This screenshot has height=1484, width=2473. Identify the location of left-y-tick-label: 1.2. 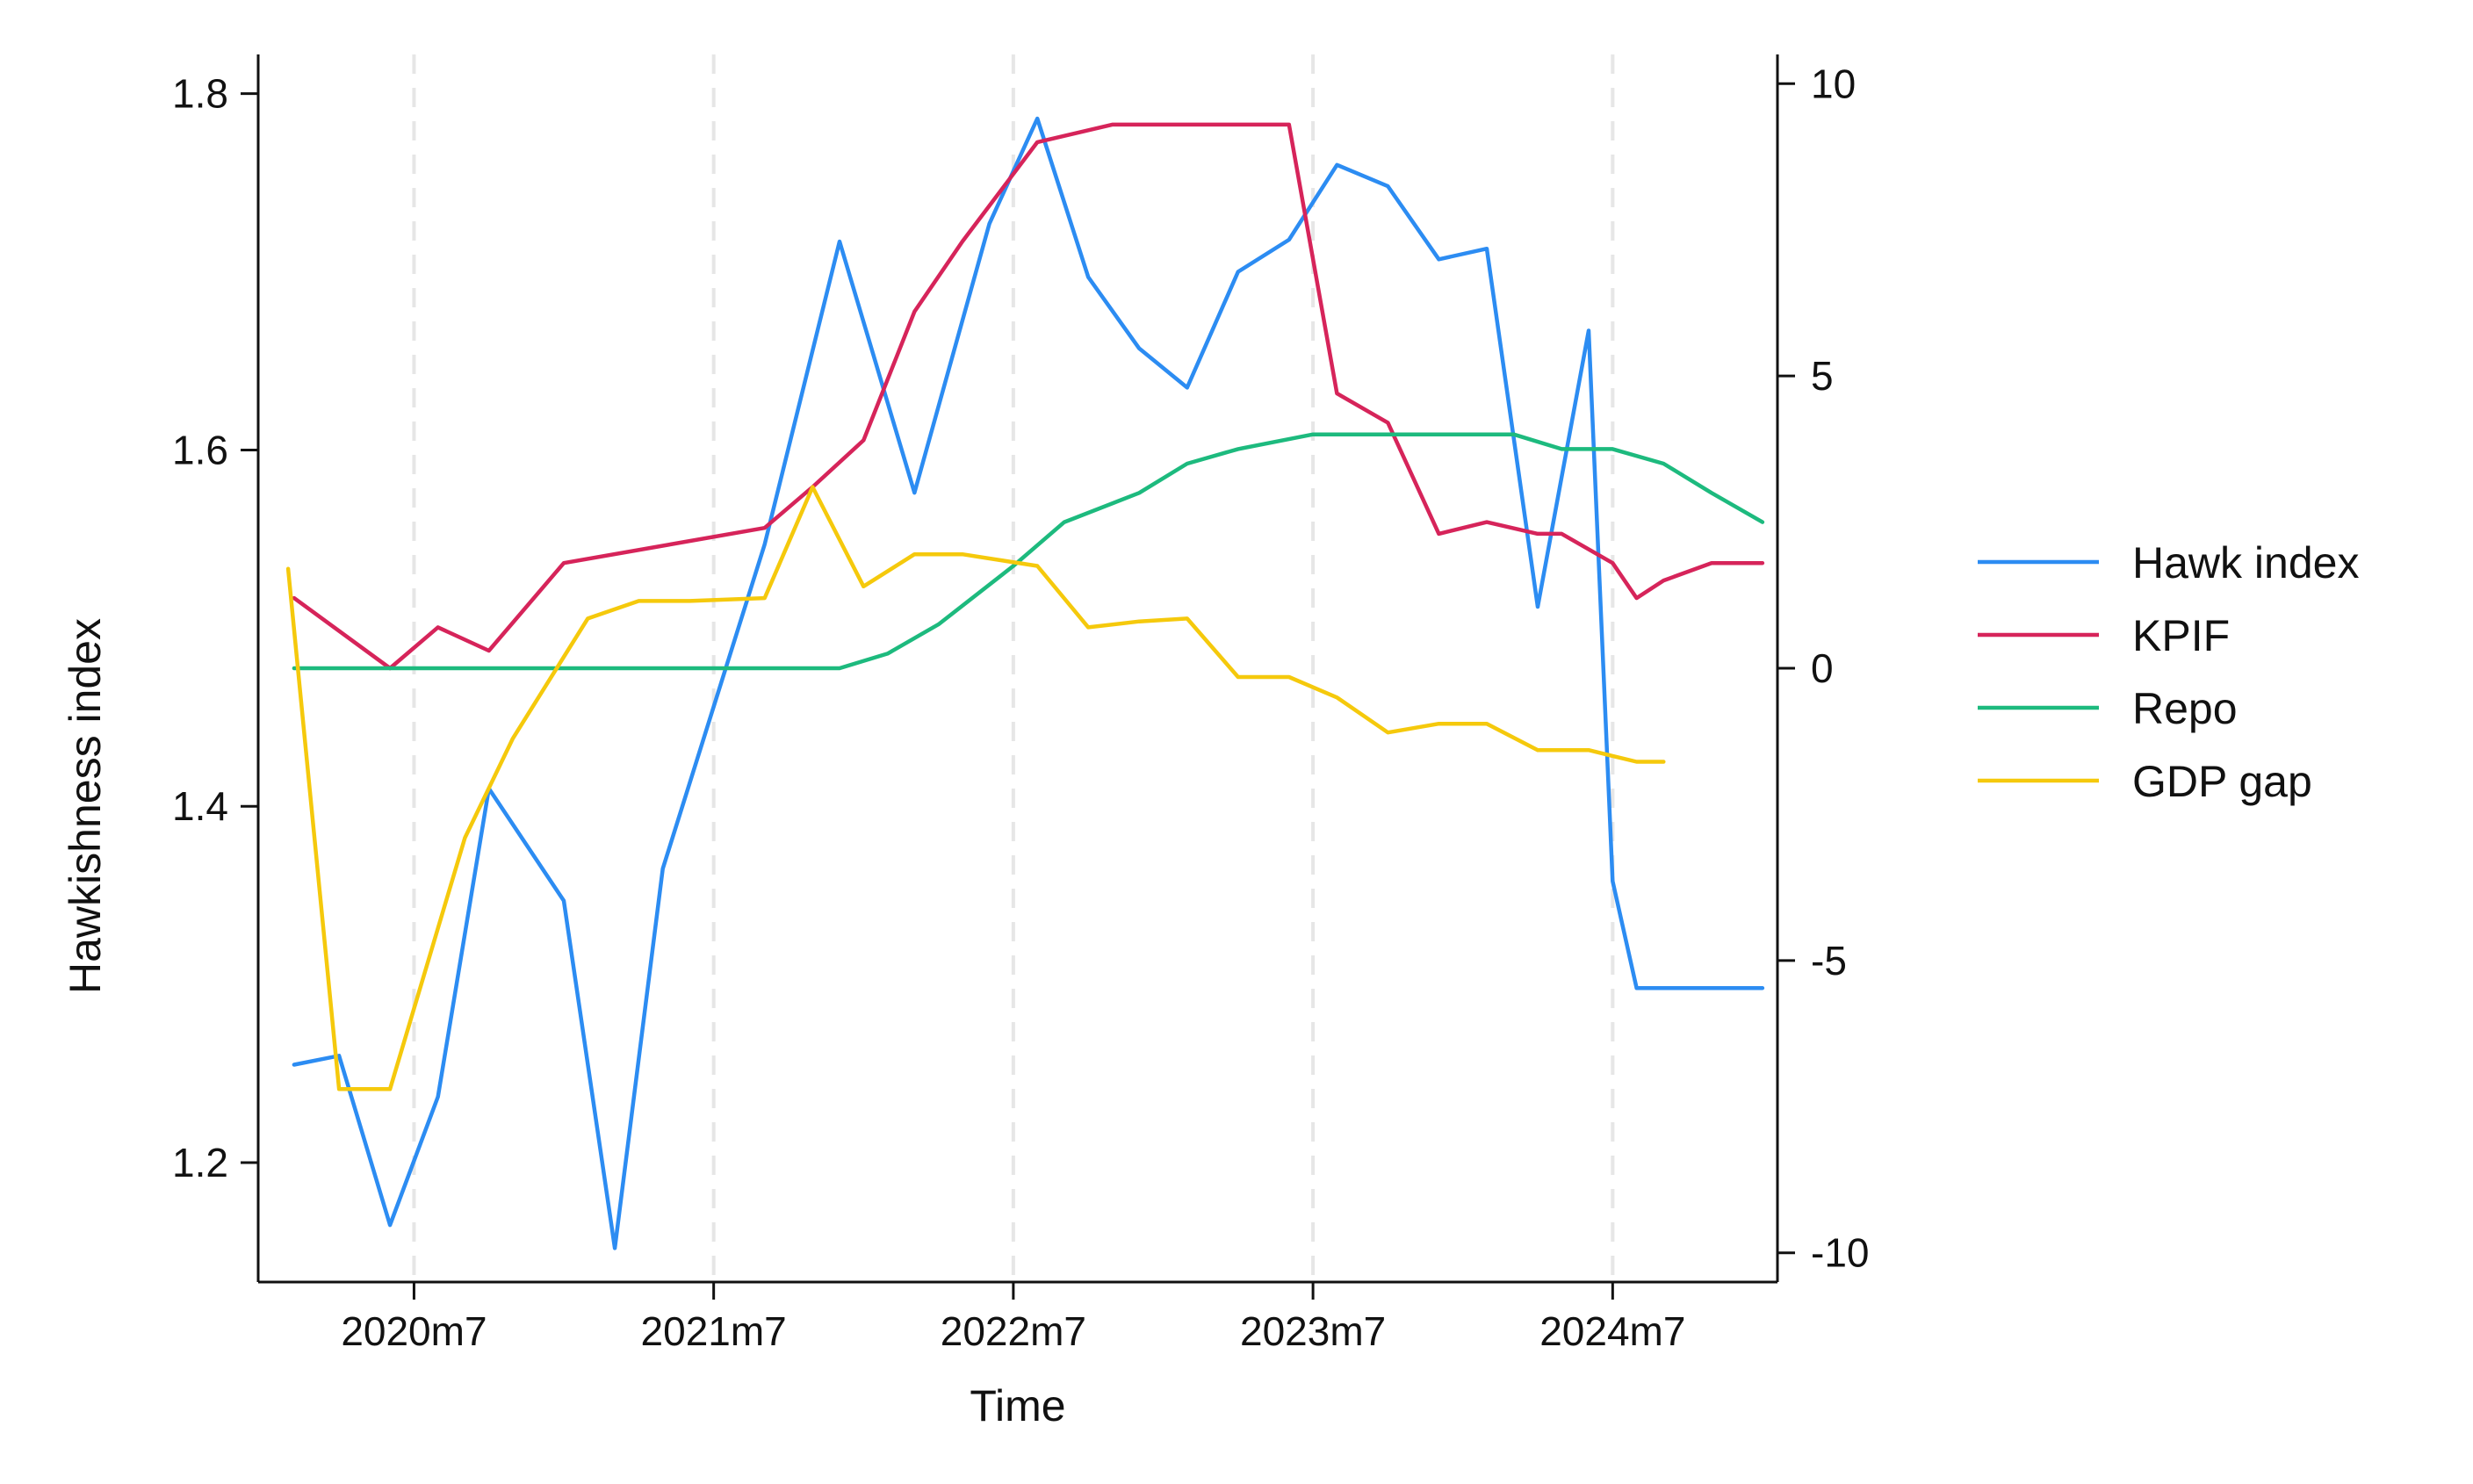
(200, 1162).